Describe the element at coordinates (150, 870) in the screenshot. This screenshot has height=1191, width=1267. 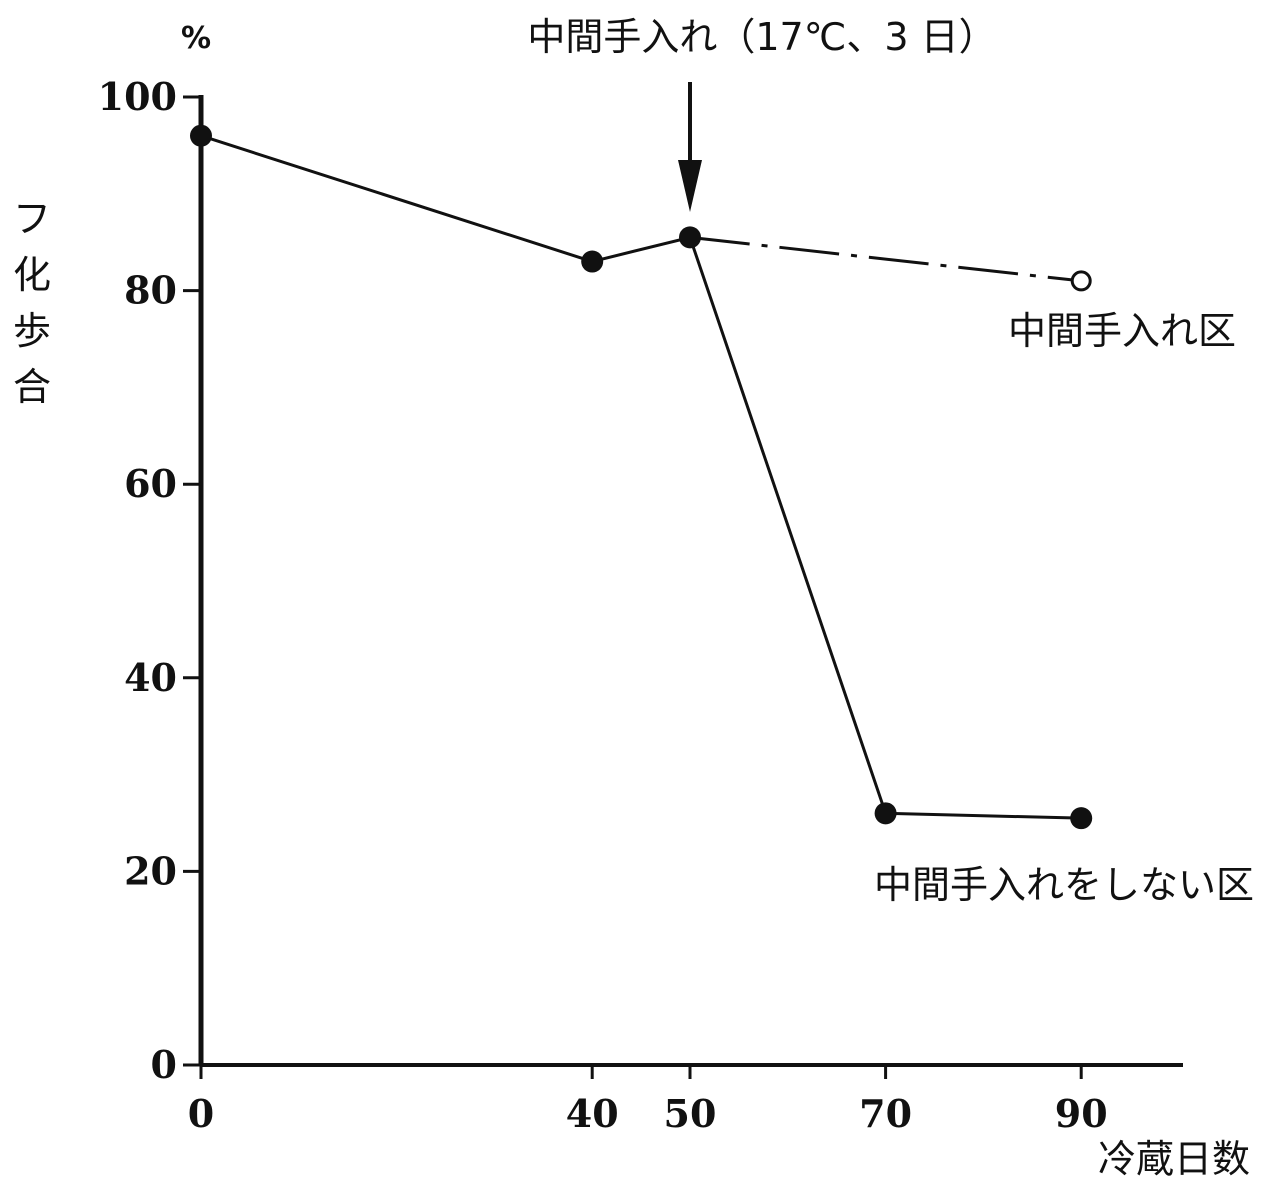
I see `y-tick-label: 20` at that location.